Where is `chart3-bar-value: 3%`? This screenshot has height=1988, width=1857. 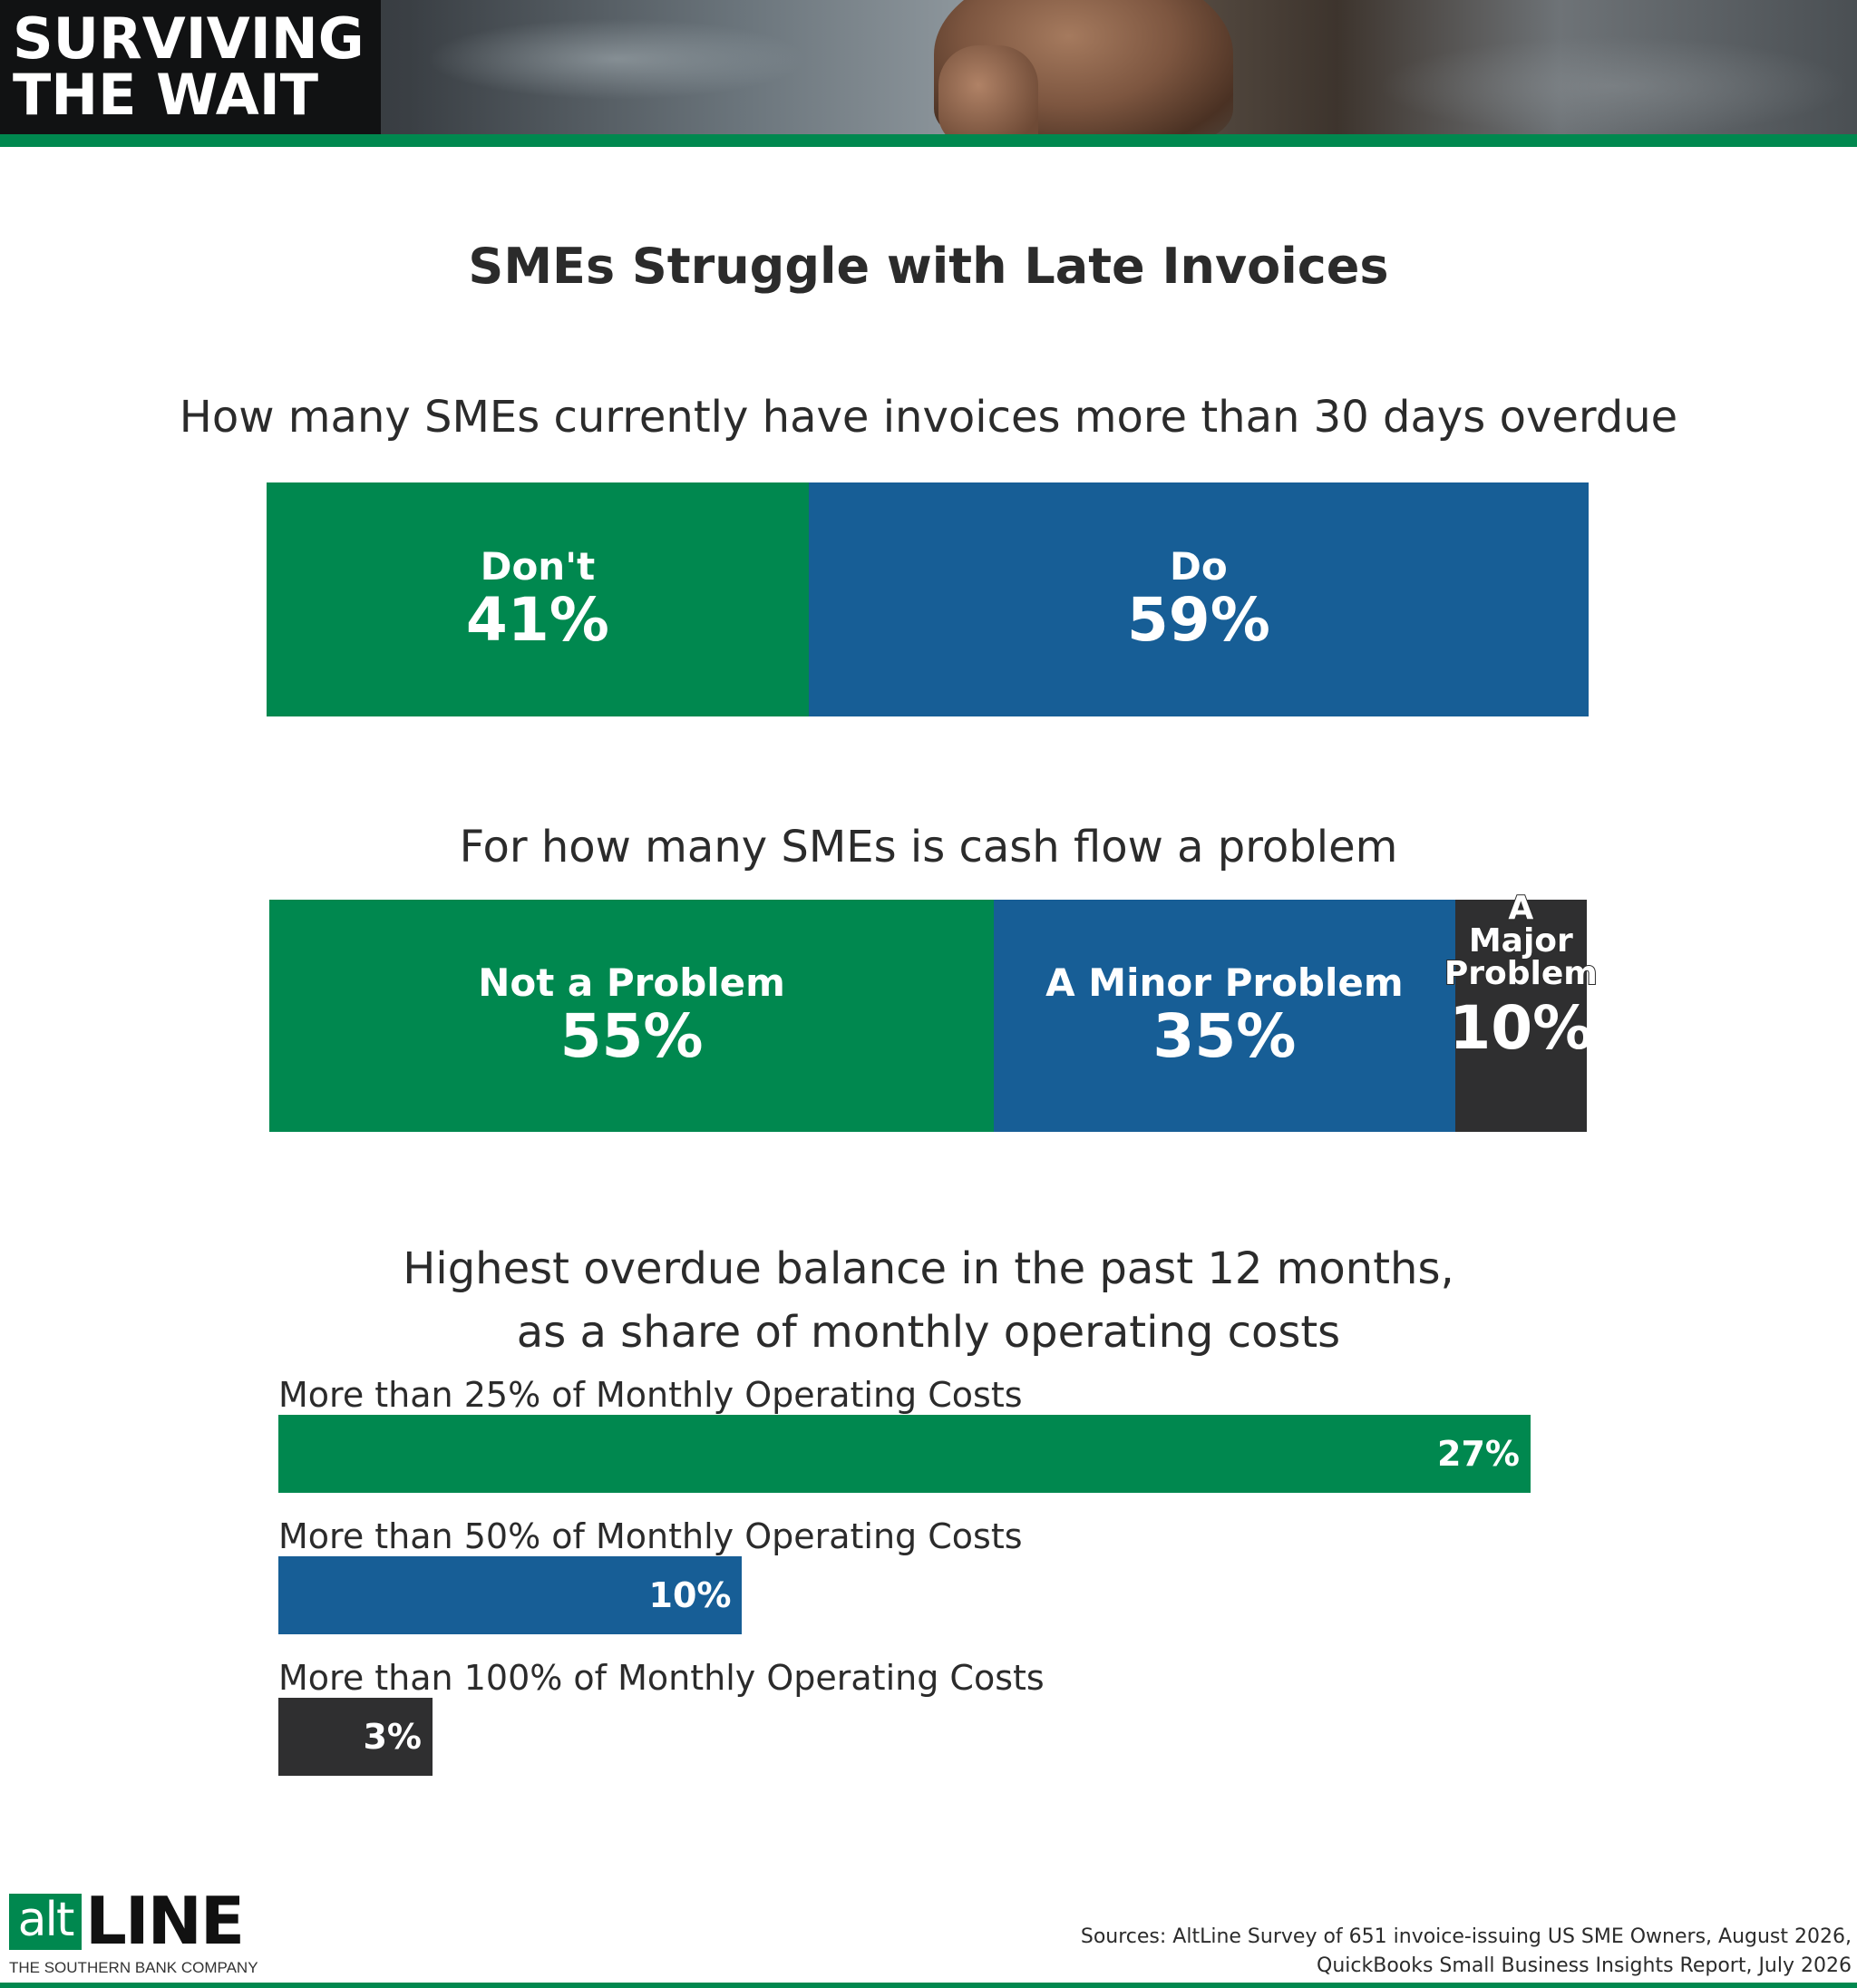 chart3-bar-value: 3% is located at coordinates (392, 1737).